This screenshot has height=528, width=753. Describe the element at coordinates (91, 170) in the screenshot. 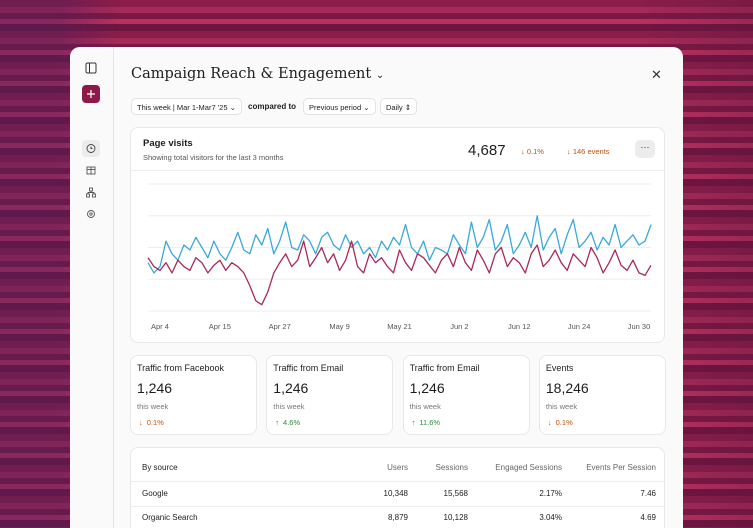

I see `nav-icon-table` at that location.